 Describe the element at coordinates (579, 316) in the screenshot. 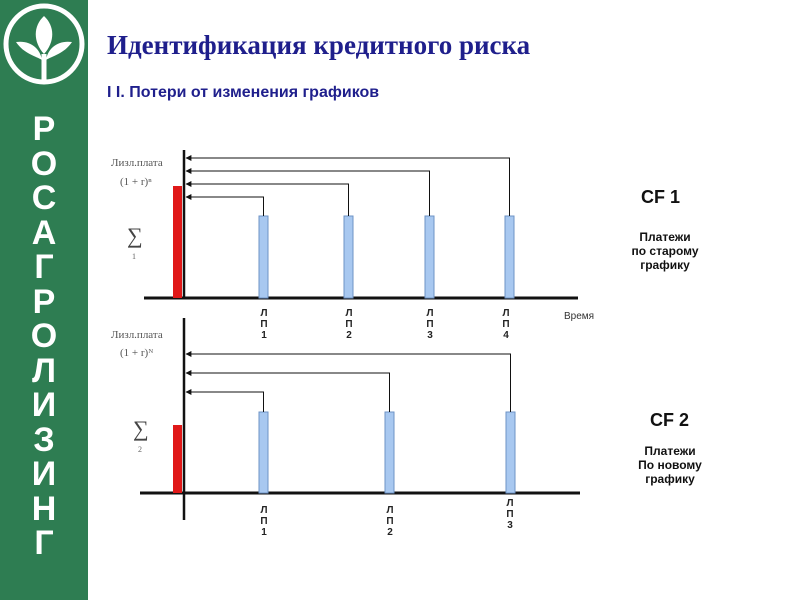

I see `time-axis-label: Время` at that location.